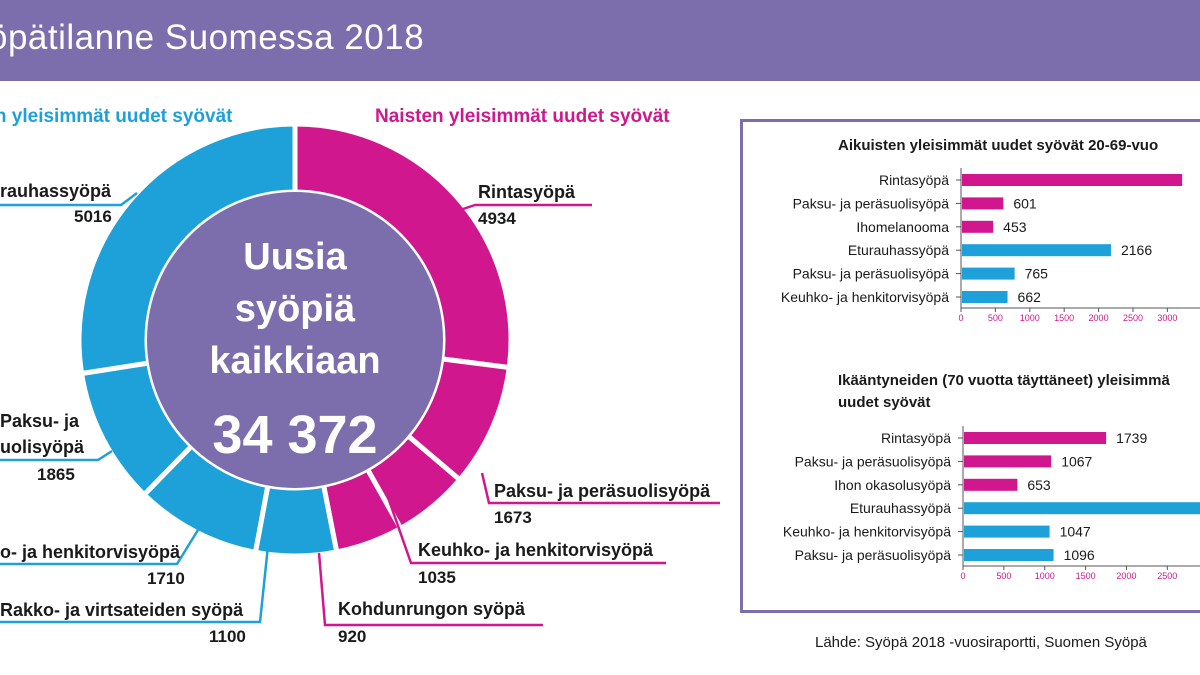  What do you see at coordinates (527, 192) in the screenshot?
I see `slice-label-women-breast: Rintasyöpä` at bounding box center [527, 192].